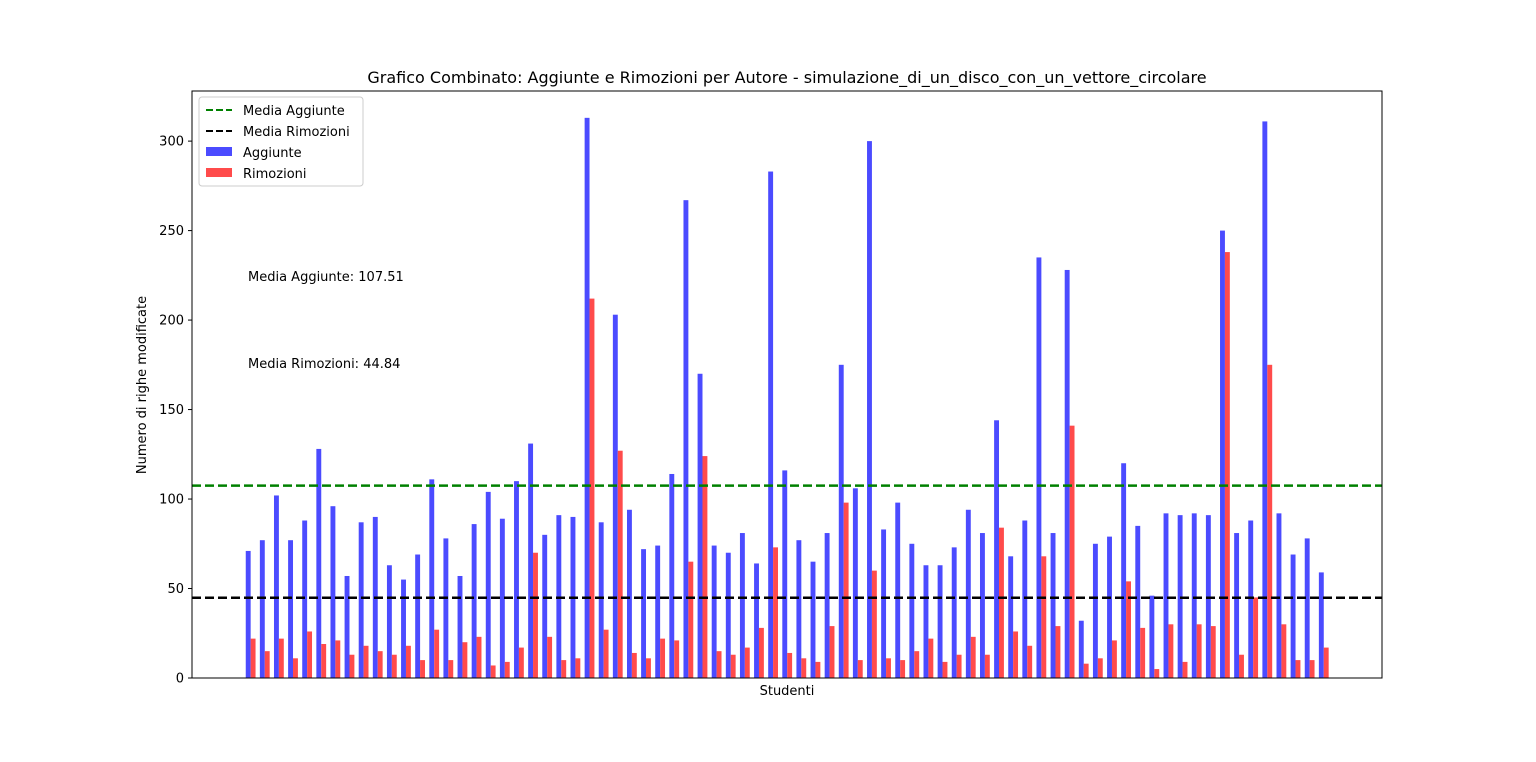  Describe the element at coordinates (171, 410) in the screenshot. I see `y-tick-label: 150` at that location.